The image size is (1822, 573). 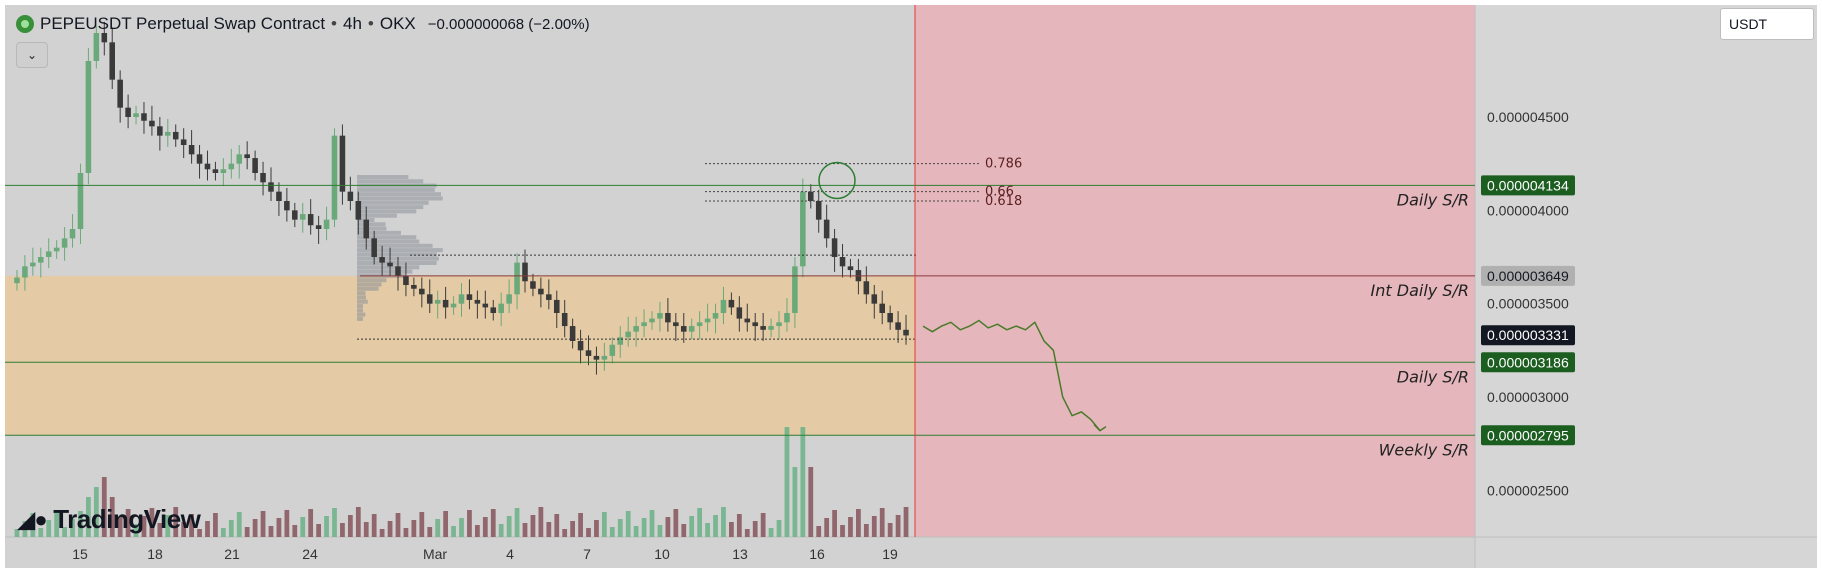 What do you see at coordinates (1528, 490) in the screenshot?
I see `y-tick-label: 0.000002500` at bounding box center [1528, 490].